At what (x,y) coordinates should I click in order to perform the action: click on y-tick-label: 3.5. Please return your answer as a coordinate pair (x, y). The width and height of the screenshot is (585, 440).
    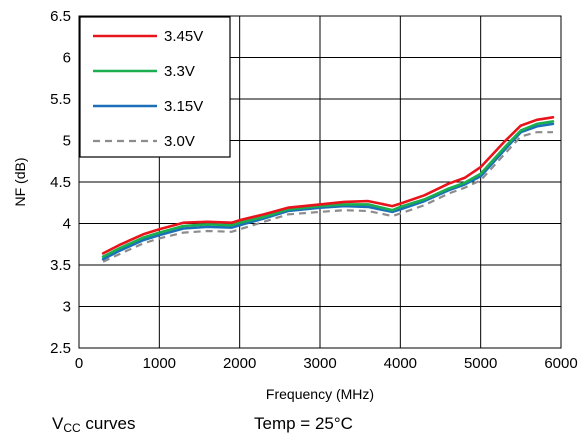
    Looking at the image, I should click on (60, 265).